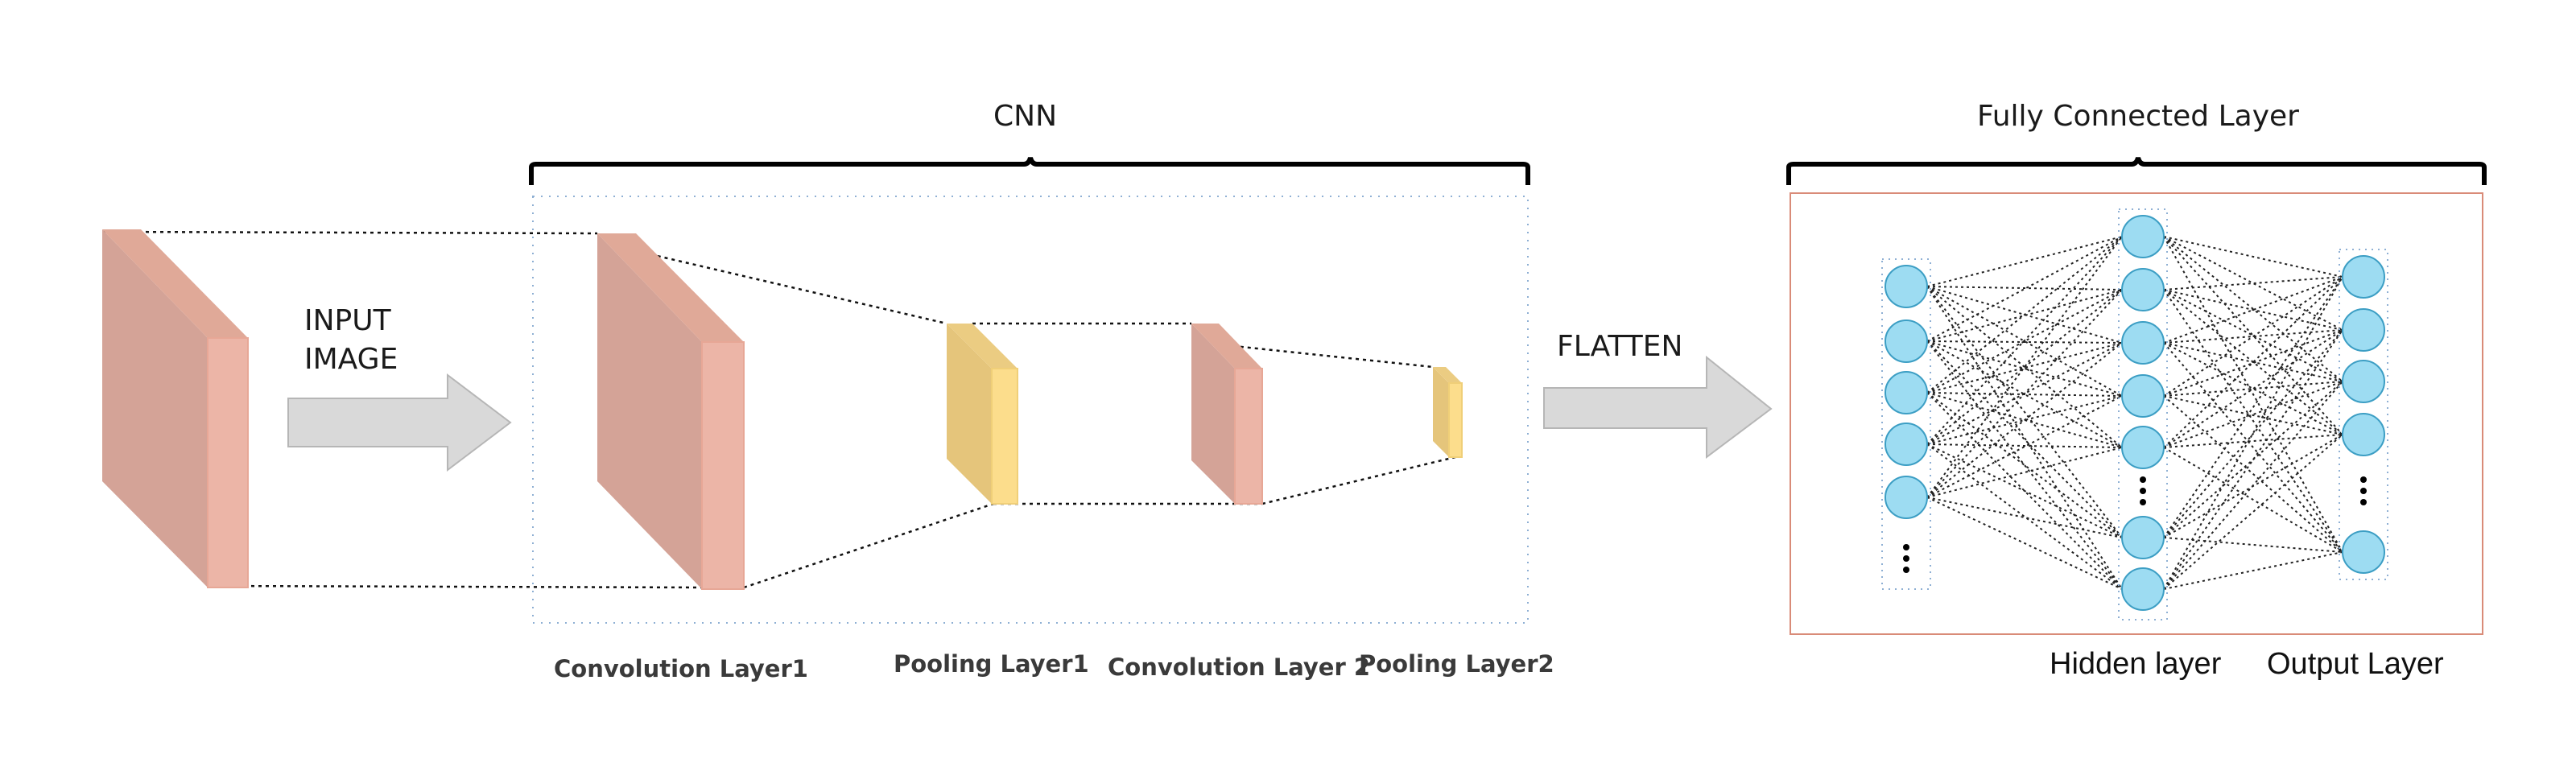 Image resolution: width=2576 pixels, height=775 pixels. Describe the element at coordinates (982, 415) in the screenshot. I see `pool1-block` at that location.